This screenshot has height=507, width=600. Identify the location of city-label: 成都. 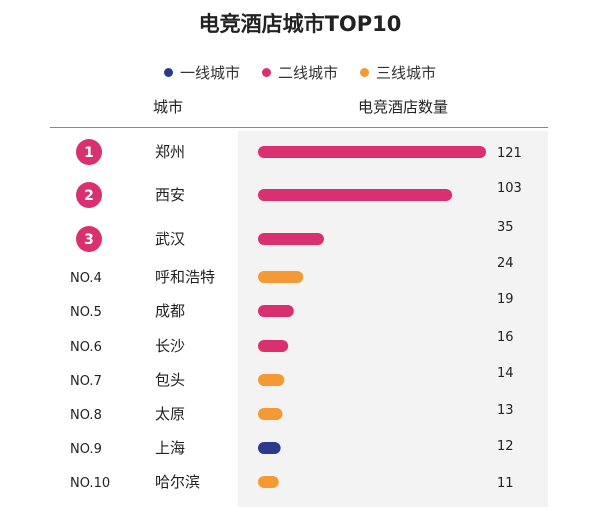
(170, 311).